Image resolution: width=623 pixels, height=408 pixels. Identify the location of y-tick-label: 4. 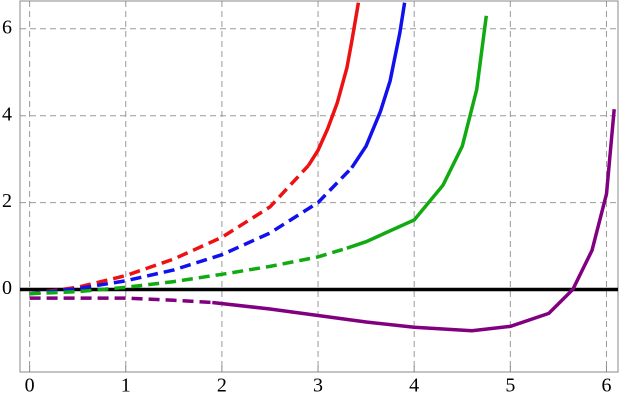
(7, 114).